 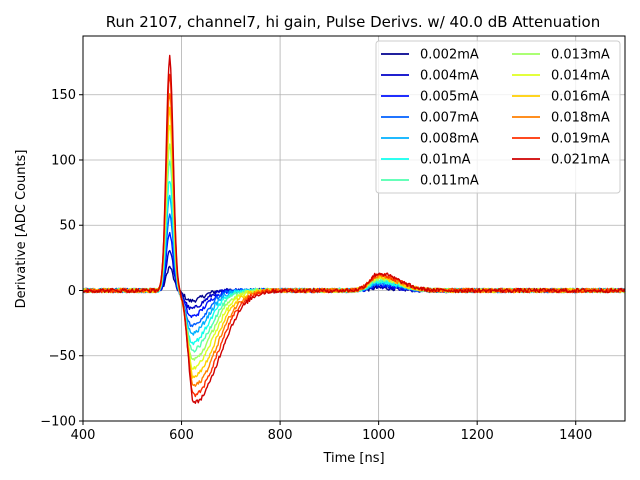 I want to click on legend-entry: 0.005mA, so click(x=430, y=97).